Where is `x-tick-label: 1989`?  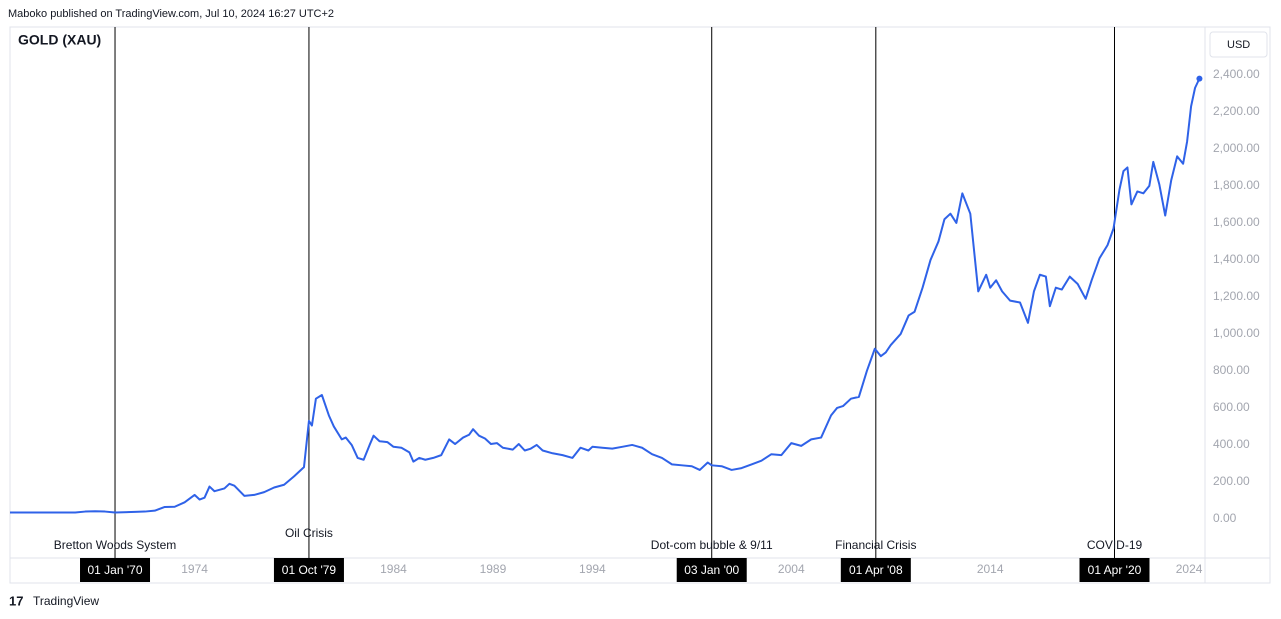
x-tick-label: 1989 is located at coordinates (493, 569).